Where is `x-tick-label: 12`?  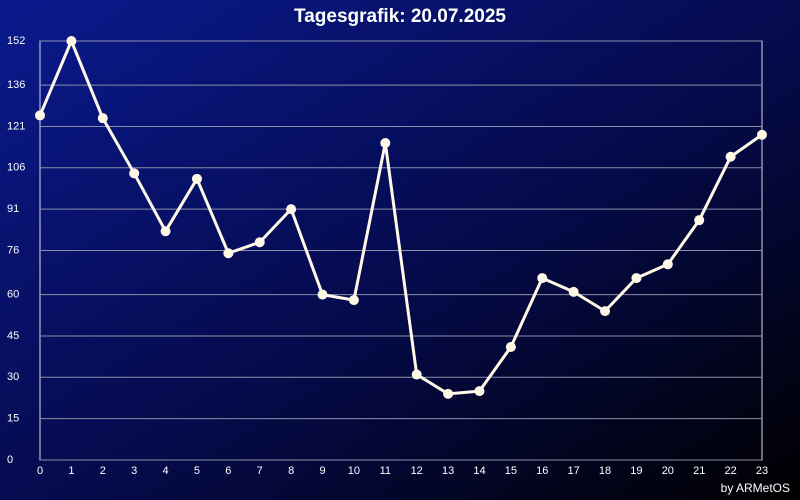
x-tick-label: 12 is located at coordinates (417, 471).